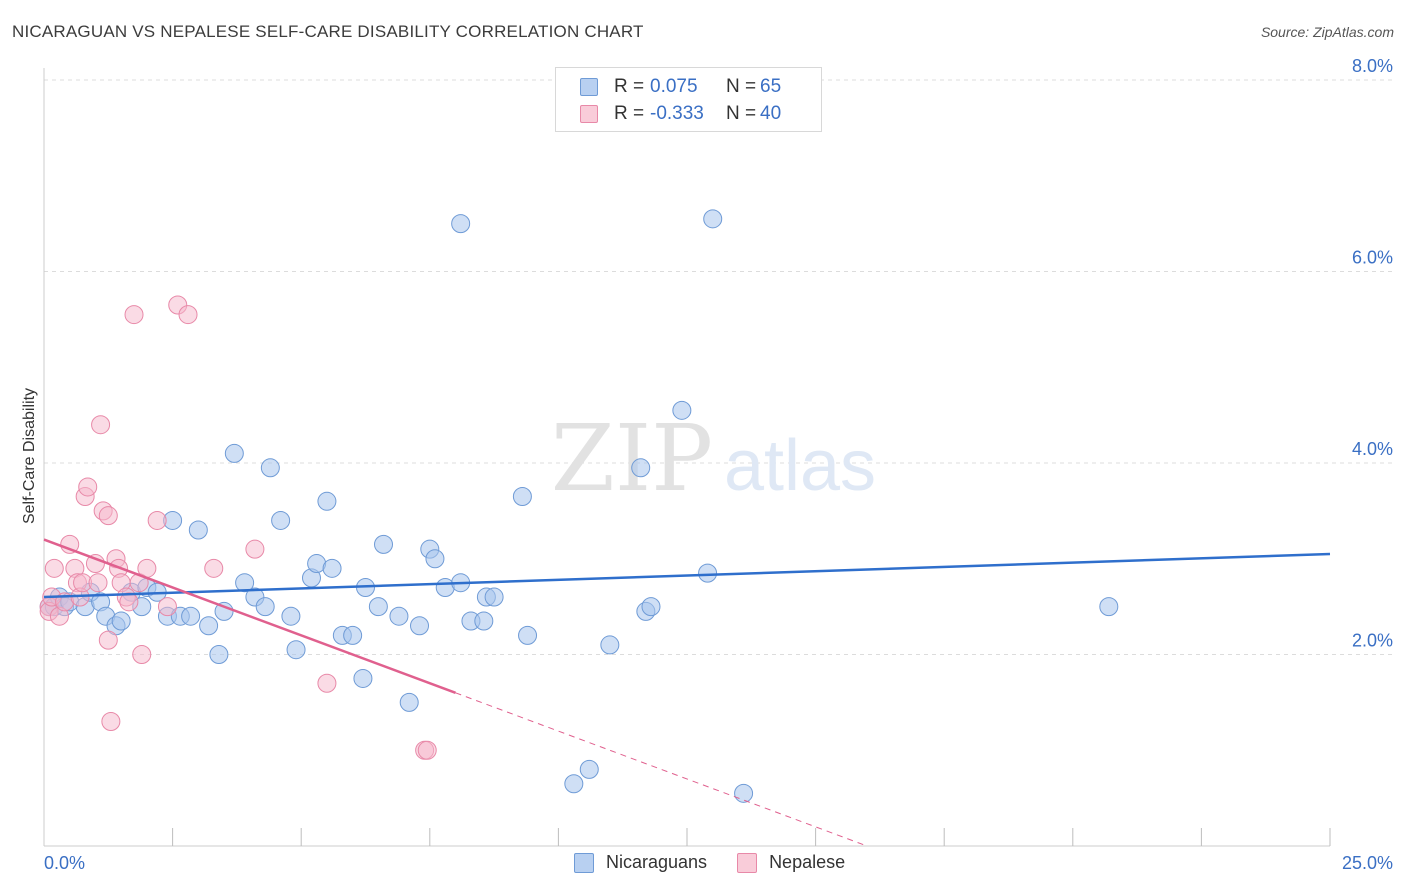 The image size is (1406, 892). I want to click on series-legend: Nicaraguans Nepalese, so click(724, 862).